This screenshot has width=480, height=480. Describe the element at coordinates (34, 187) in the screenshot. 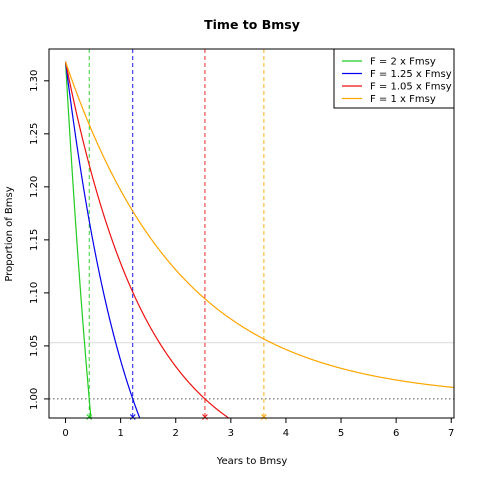

I see `y-tick-label: 1.20` at that location.